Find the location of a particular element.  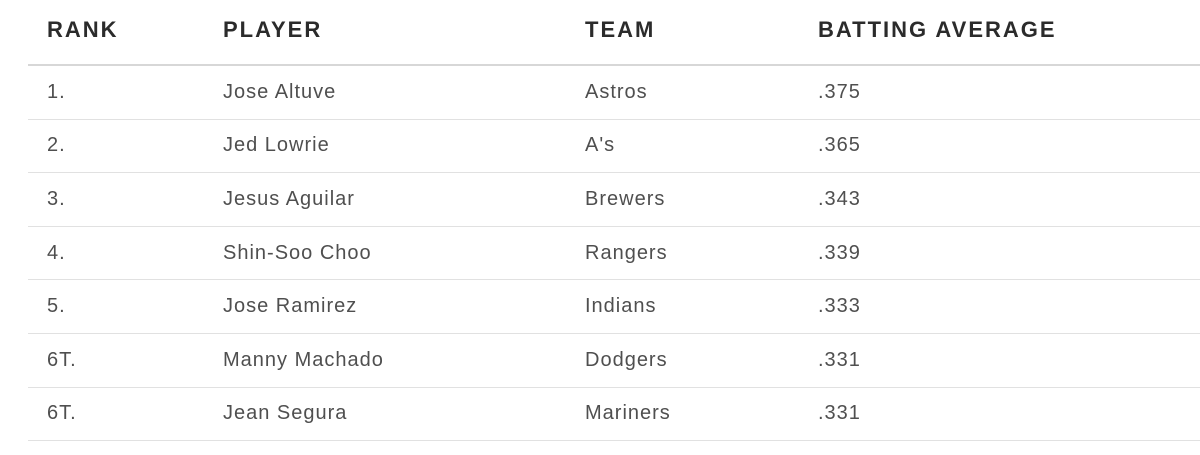

cell-rank: 3. is located at coordinates (56, 198).